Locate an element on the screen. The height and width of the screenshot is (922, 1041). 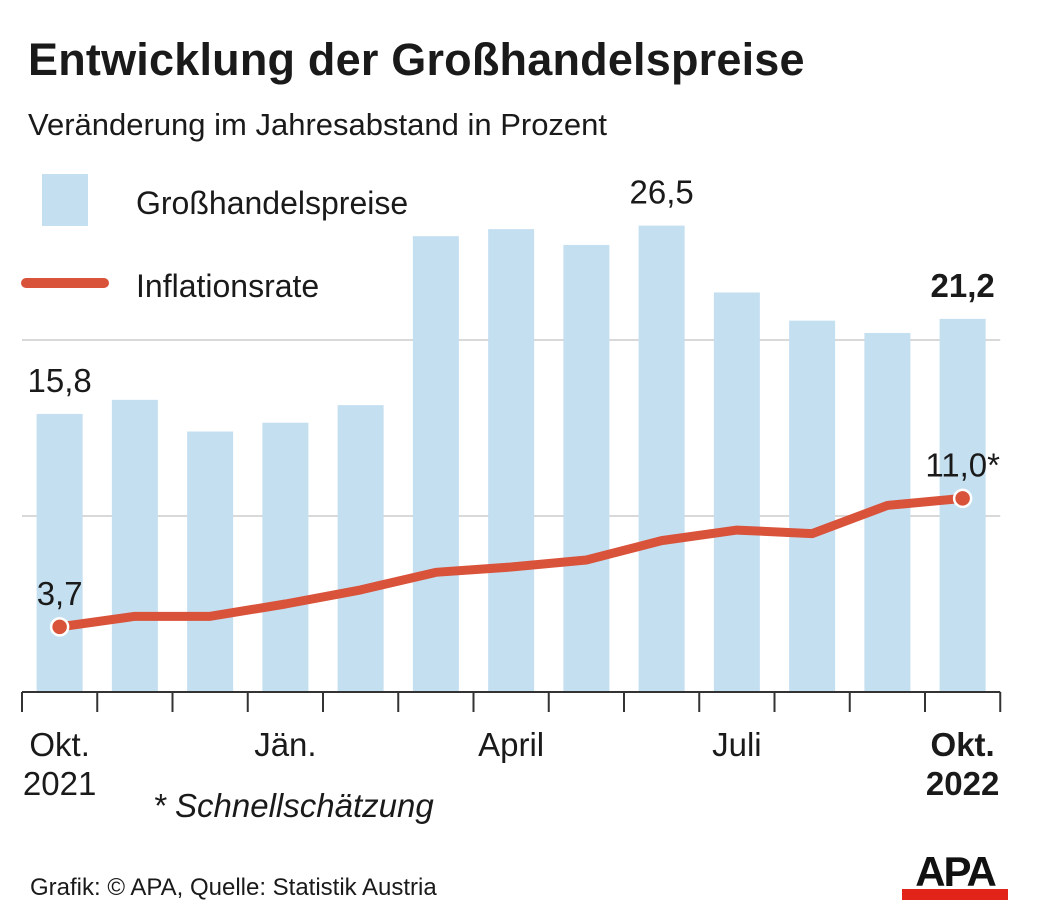
line-inflationsrate is located at coordinates (511, 562).